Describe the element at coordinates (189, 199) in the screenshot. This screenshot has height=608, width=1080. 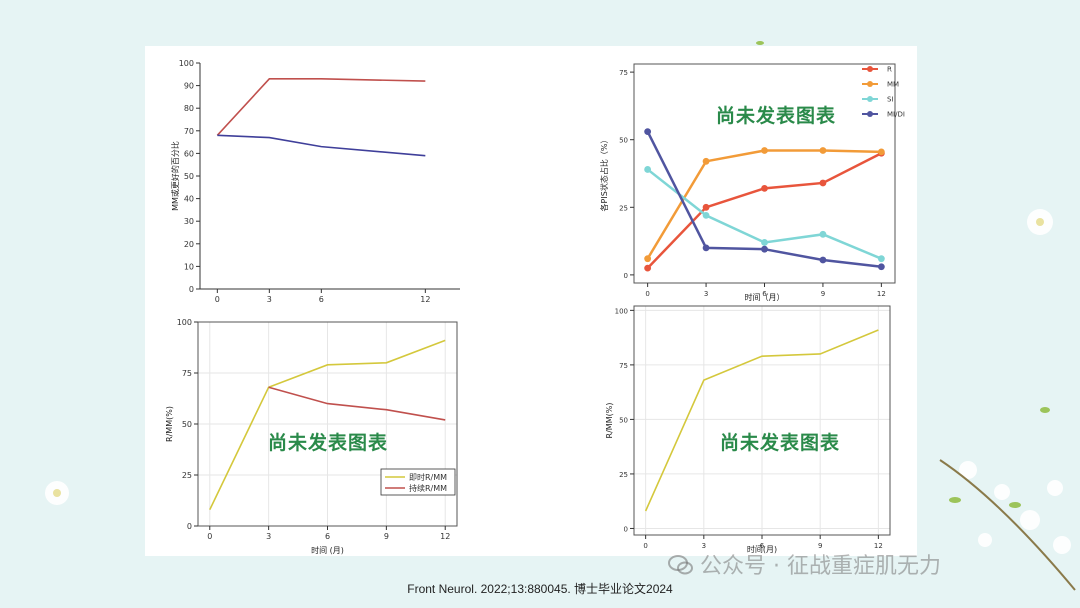
I see `y-tick-label: 40` at that location.